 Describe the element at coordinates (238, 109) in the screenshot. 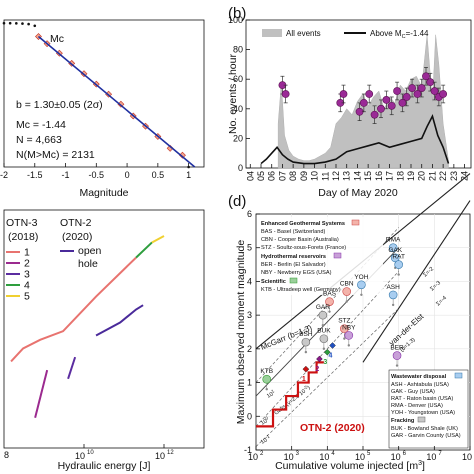

I see `panel-b-ytick-label: 40` at that location.